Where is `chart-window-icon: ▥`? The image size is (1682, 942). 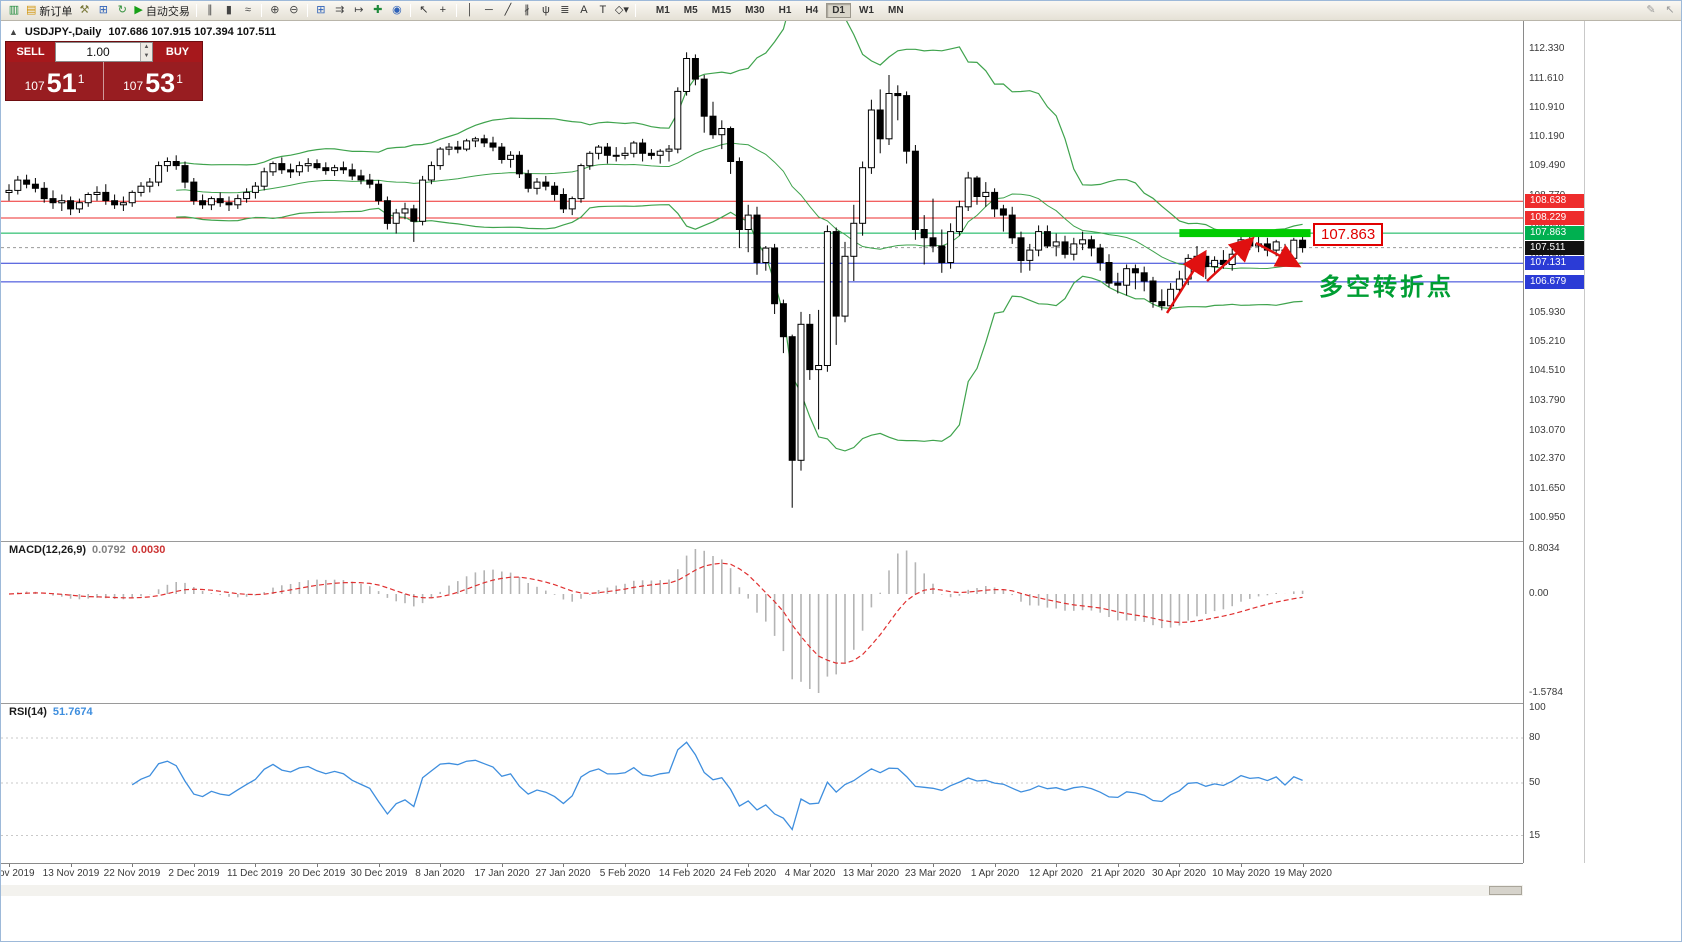 chart-window-icon: ▥ is located at coordinates (14, 10).